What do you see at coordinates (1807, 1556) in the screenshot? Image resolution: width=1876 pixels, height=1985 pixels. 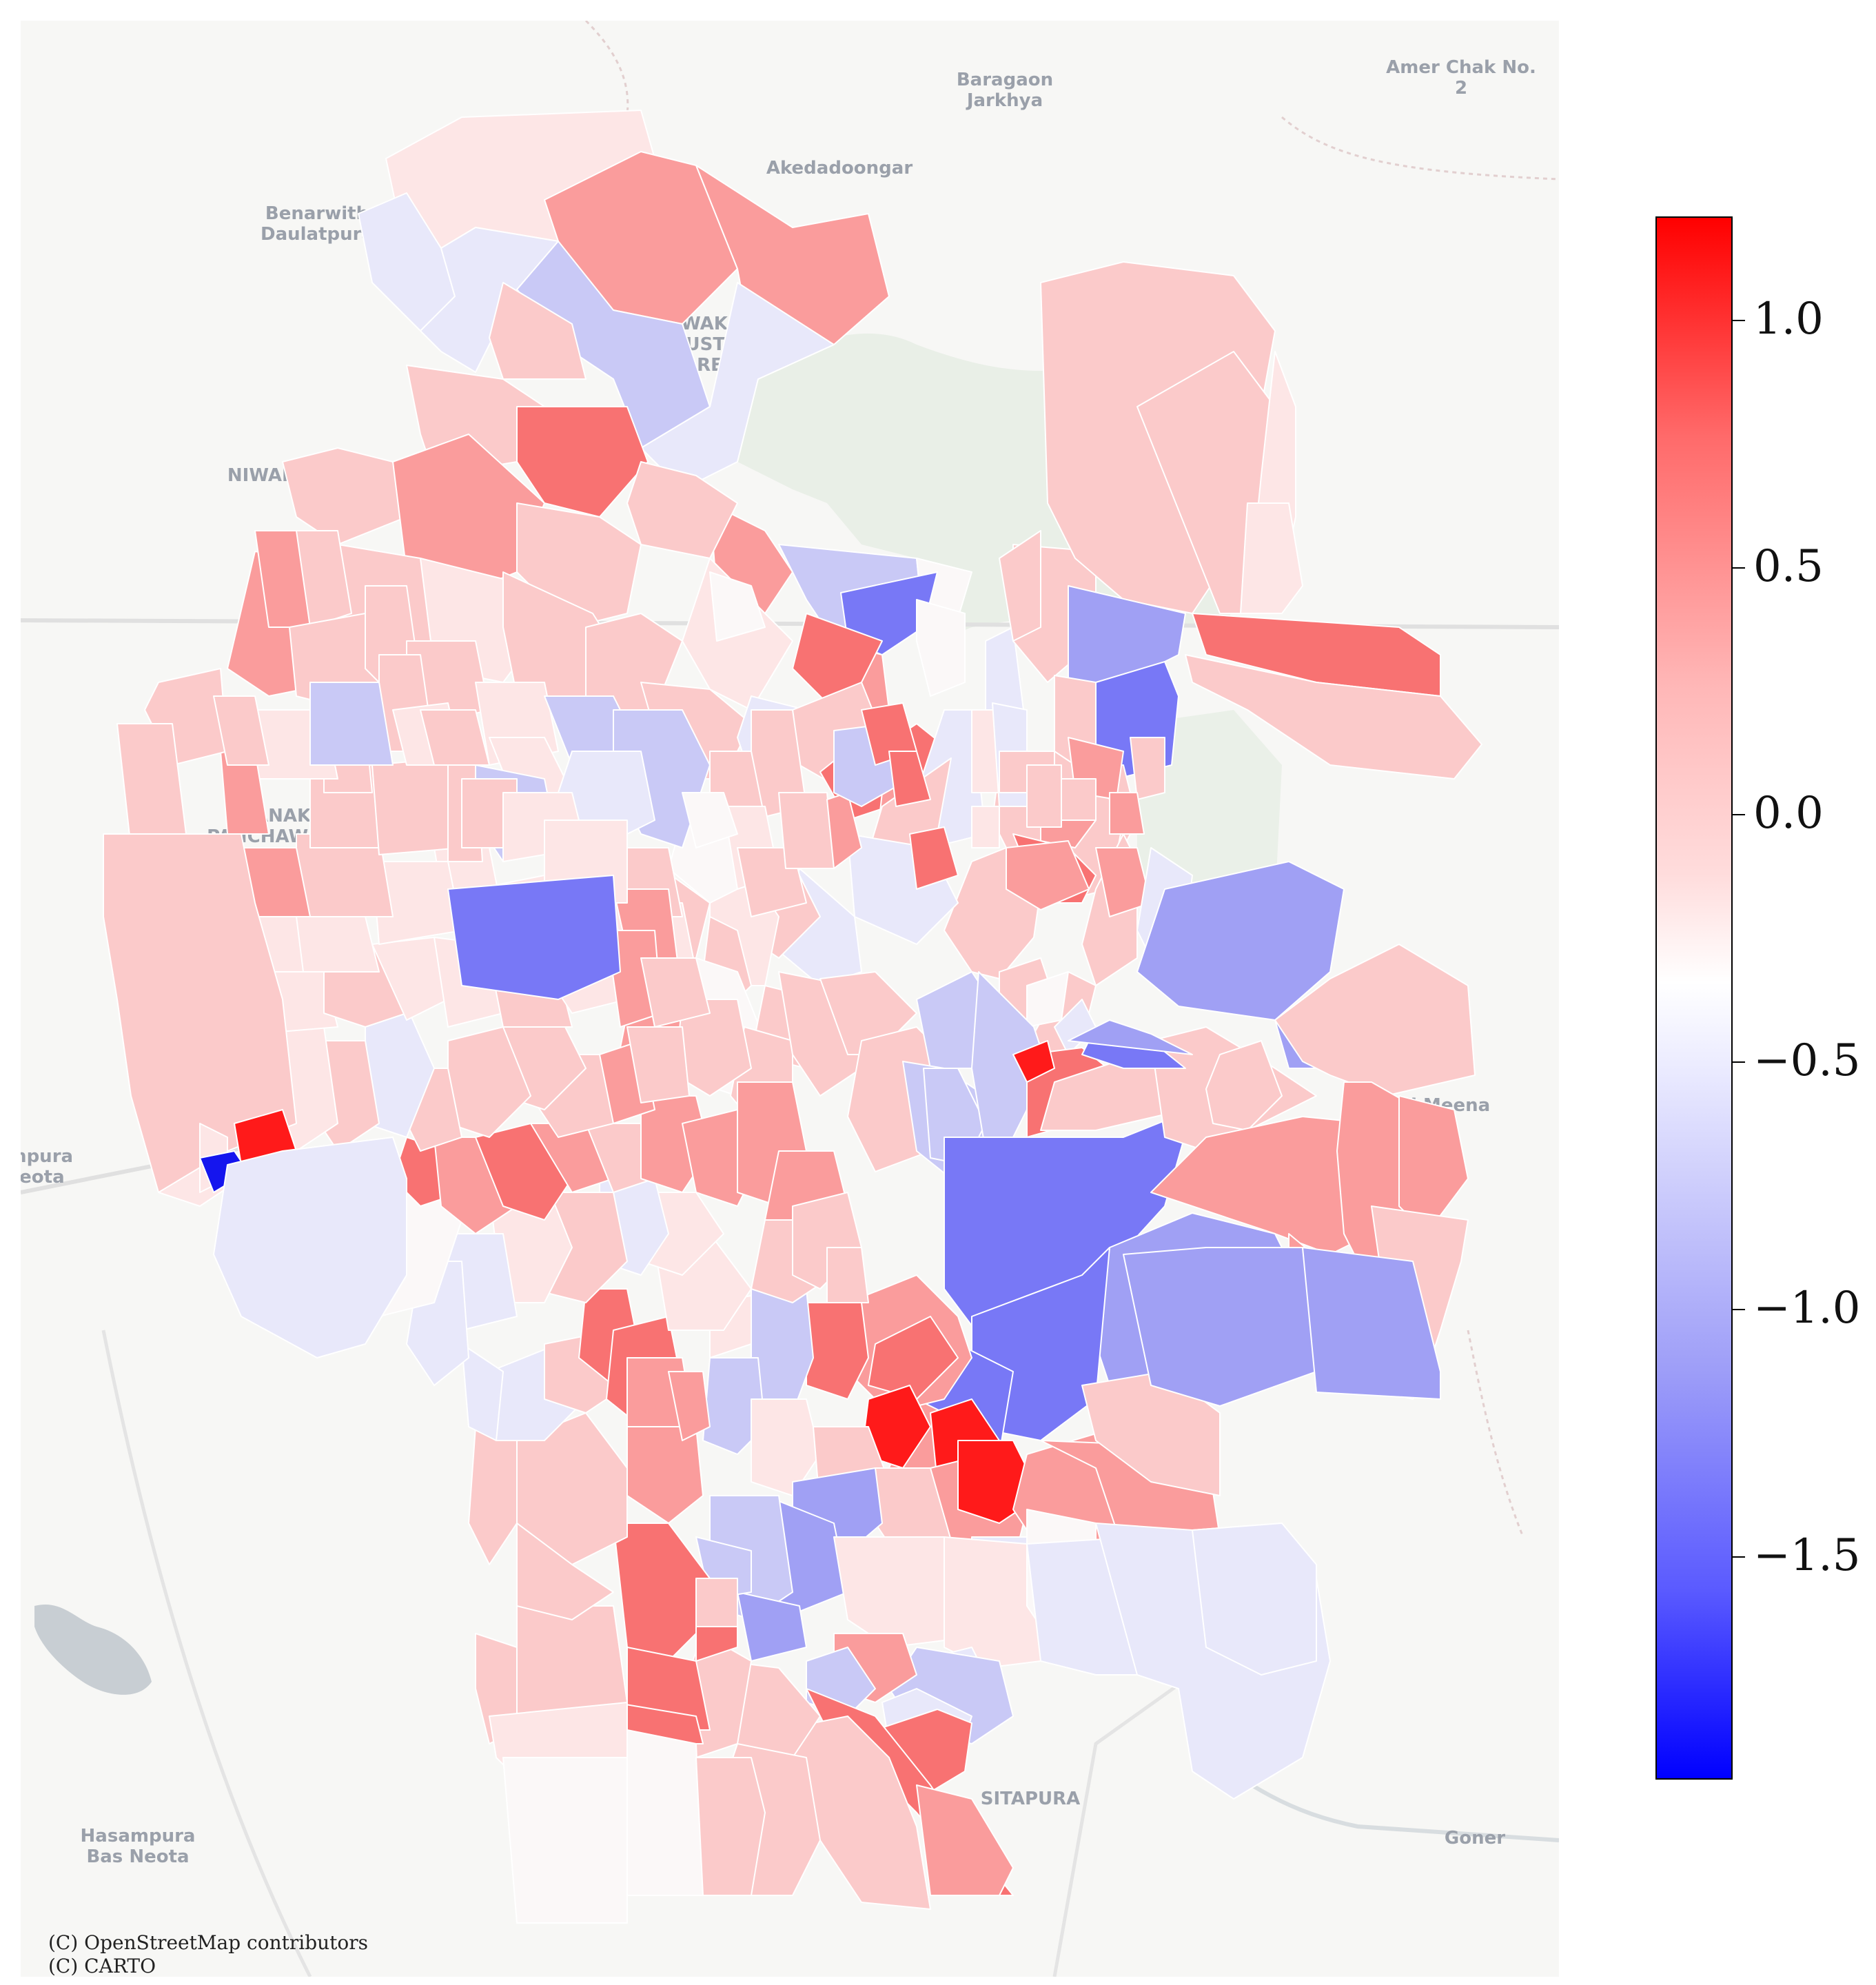 I see `colorbar-tick-label: −1.5` at bounding box center [1807, 1556].